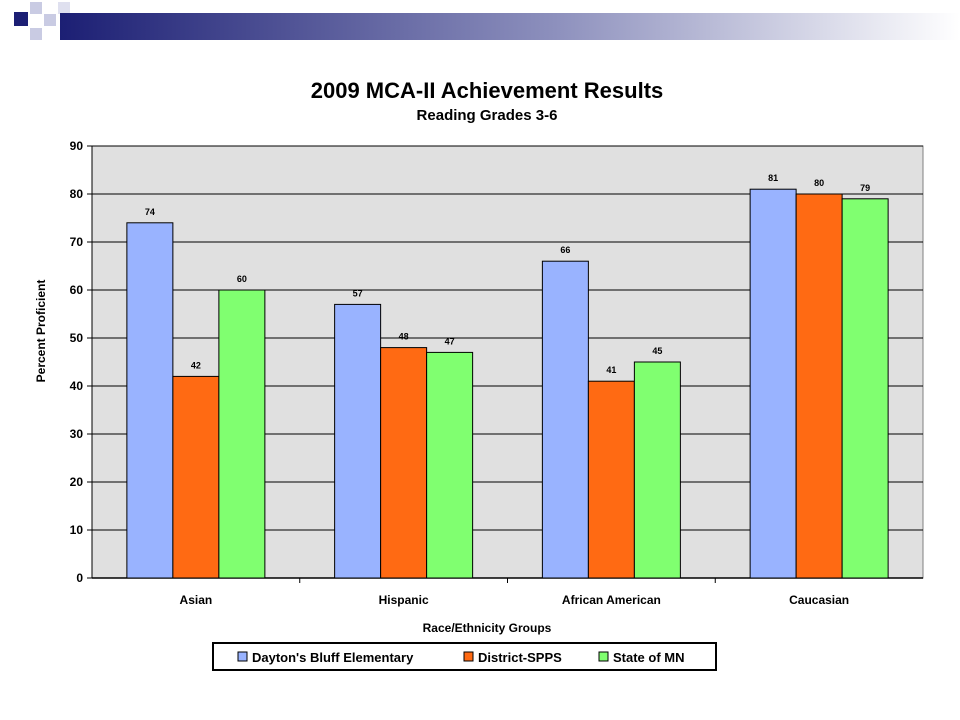 The height and width of the screenshot is (720, 960). What do you see at coordinates (196, 600) in the screenshot?
I see `category-label: Asian` at bounding box center [196, 600].